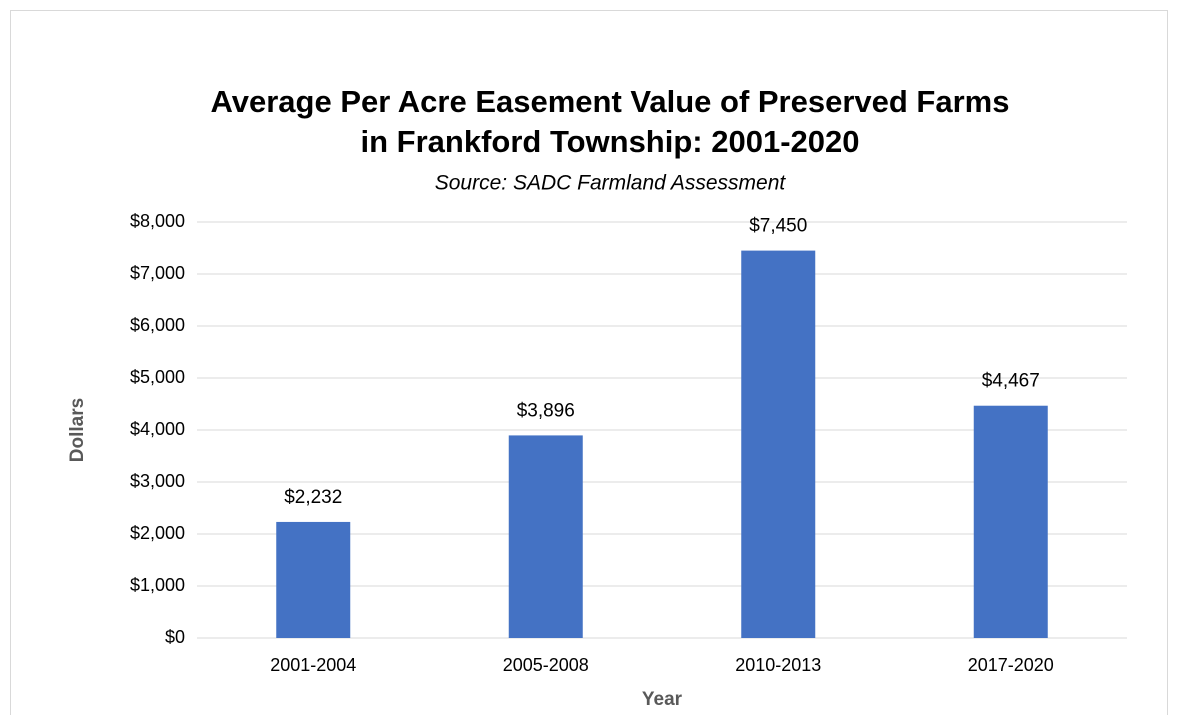 This screenshot has height=715, width=1178. What do you see at coordinates (157, 377) in the screenshot?
I see `y-tick-label: $5,000` at bounding box center [157, 377].